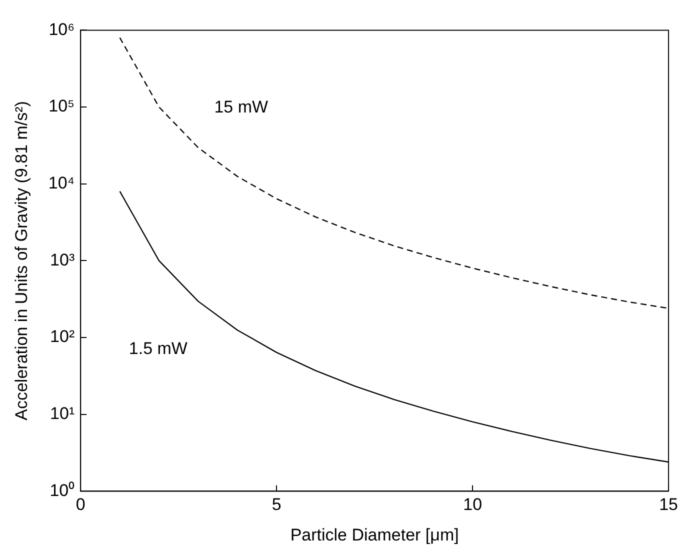  Describe the element at coordinates (62, 414) in the screenshot. I see `y-tick-label: 10¹` at that location.